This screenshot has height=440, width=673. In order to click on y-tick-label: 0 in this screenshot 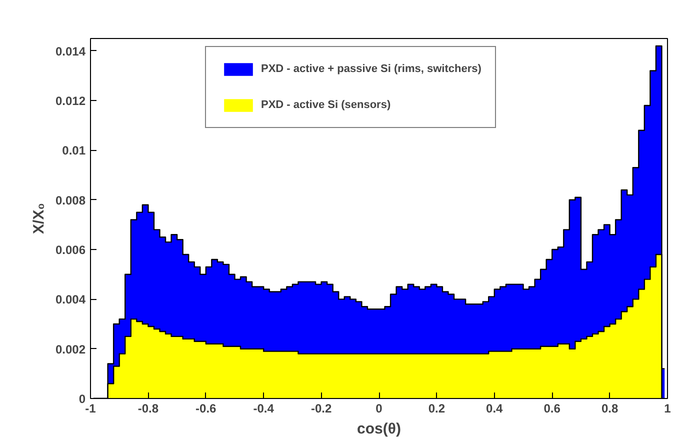, I will do `click(82, 399)`.